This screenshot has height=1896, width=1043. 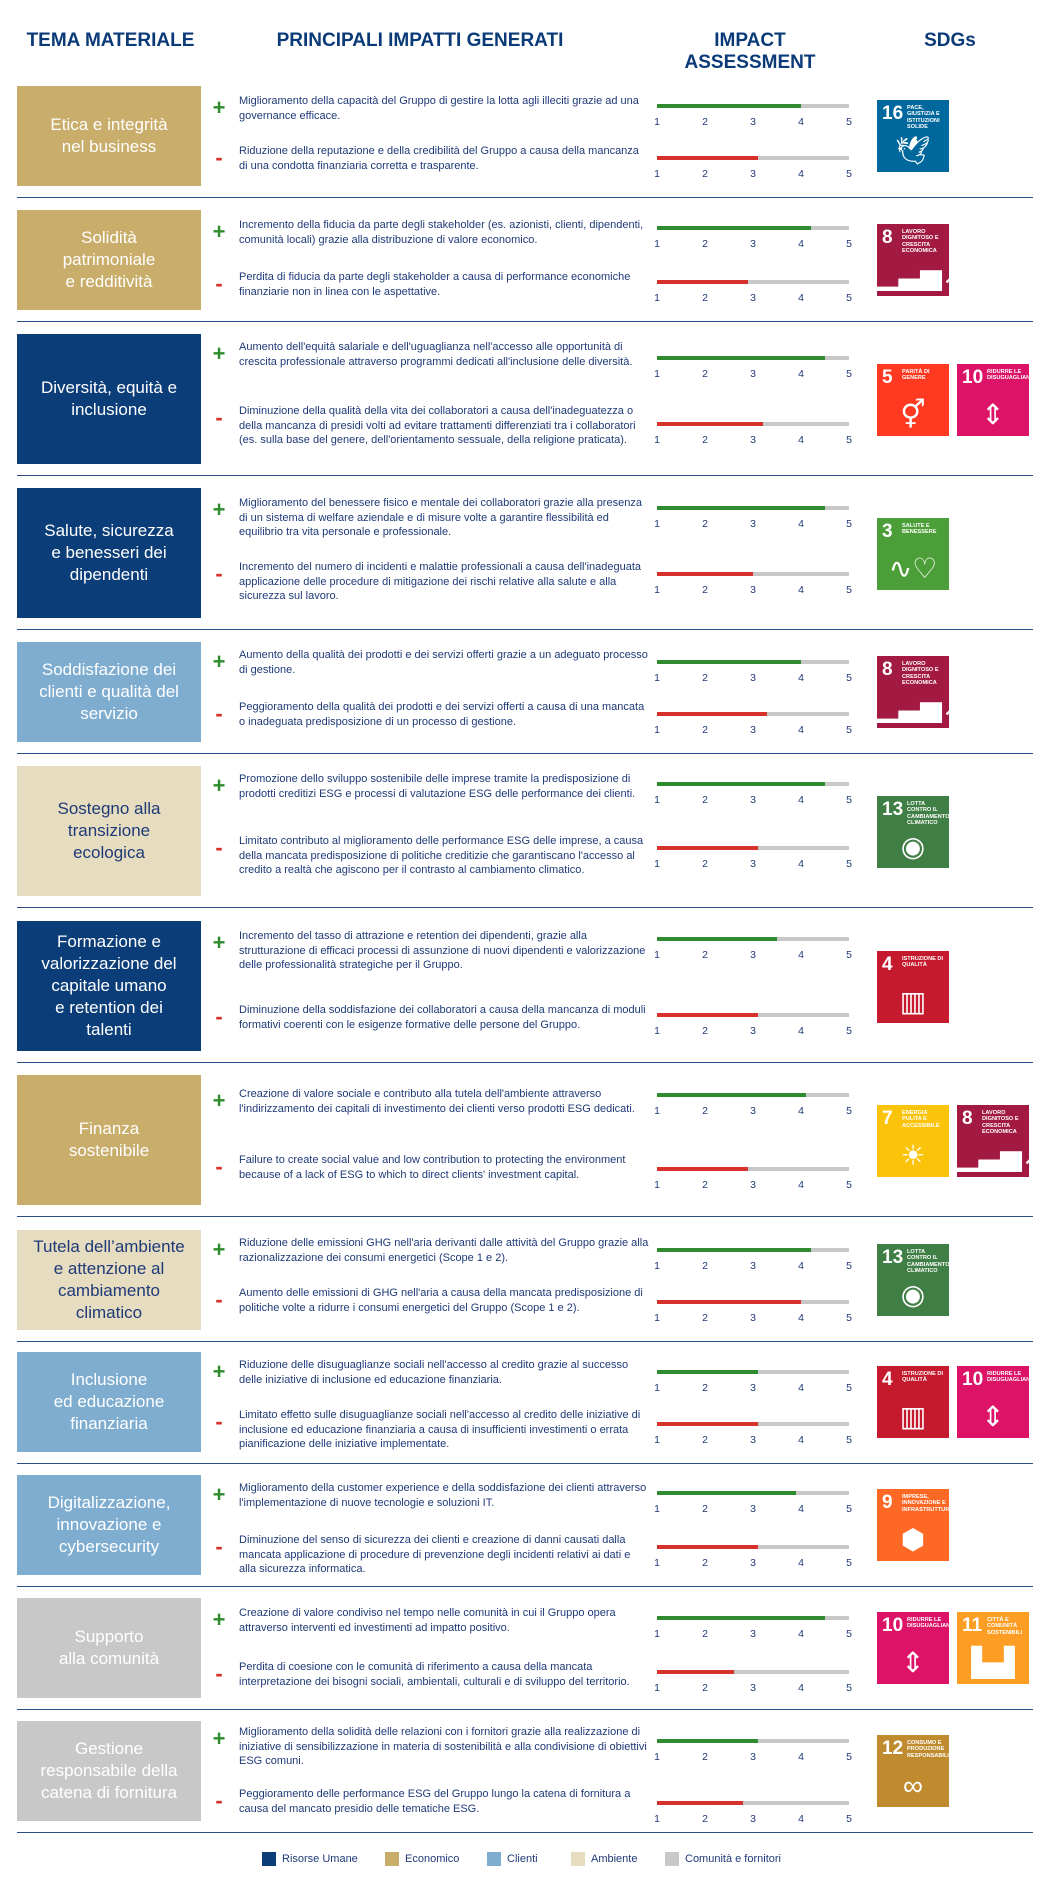 What do you see at coordinates (913, 568) in the screenshot?
I see `heartbeat-icon: ∿♡` at bounding box center [913, 568].